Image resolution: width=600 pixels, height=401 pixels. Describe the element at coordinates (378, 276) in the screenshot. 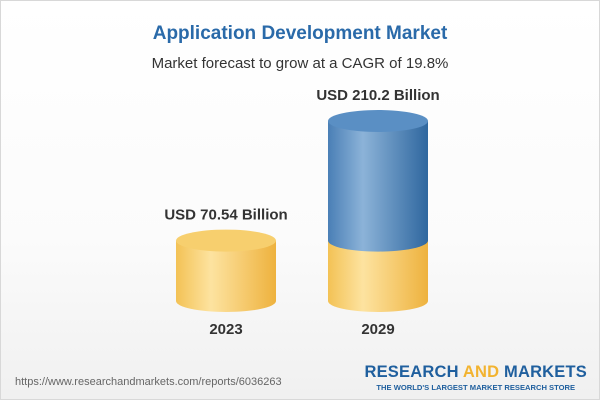

I see `cylinder-base-2029-body` at that location.